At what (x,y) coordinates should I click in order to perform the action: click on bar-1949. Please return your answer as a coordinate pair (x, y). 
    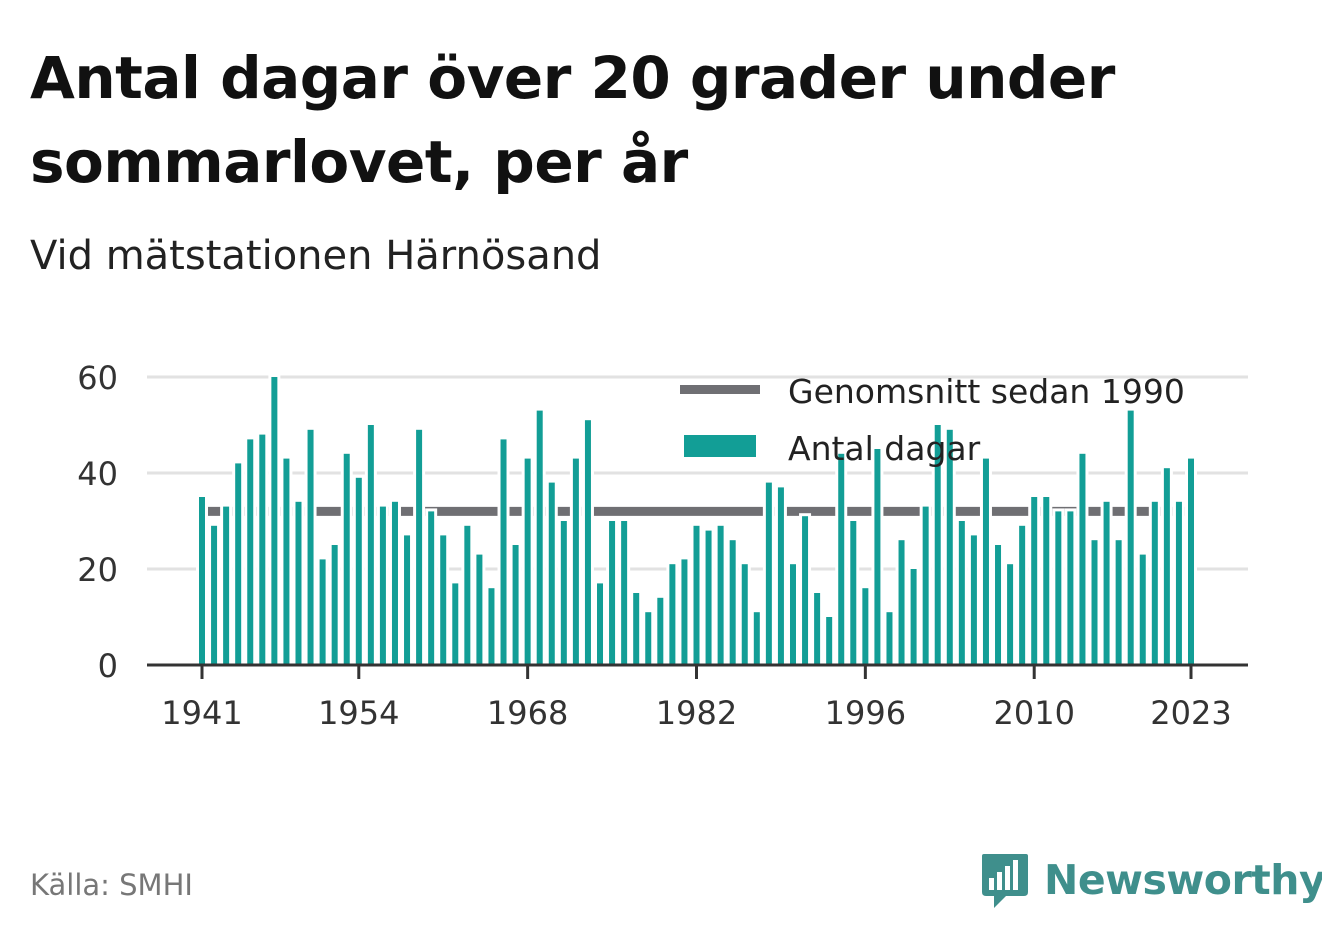
    Looking at the image, I should click on (298, 583).